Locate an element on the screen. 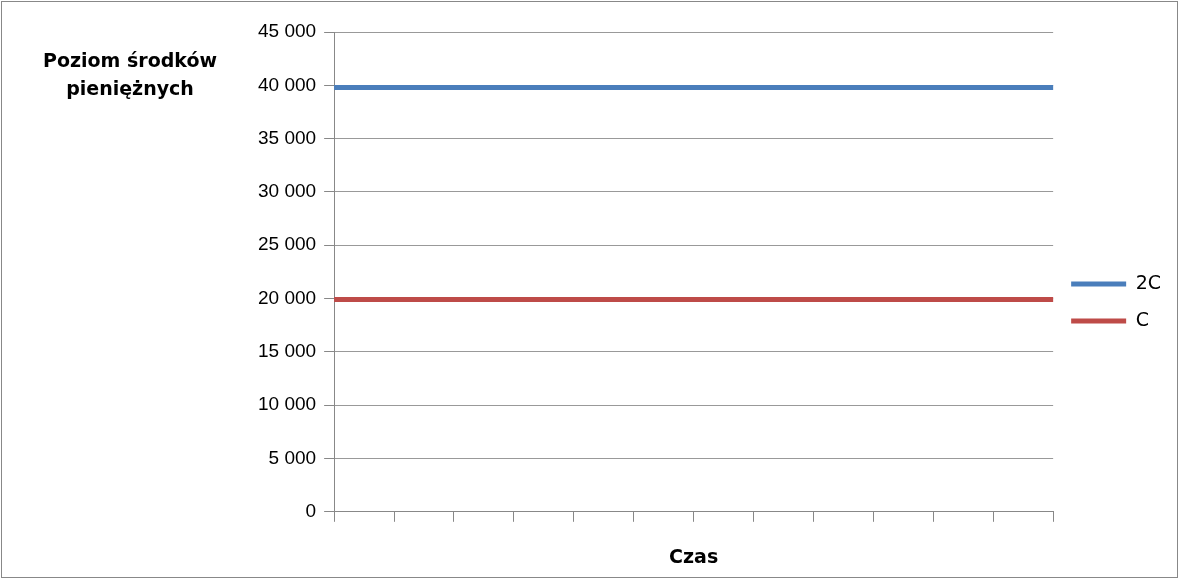 Image resolution: width=1181 pixels, height=581 pixels. y-tick-label: 45 000 is located at coordinates (287, 31).